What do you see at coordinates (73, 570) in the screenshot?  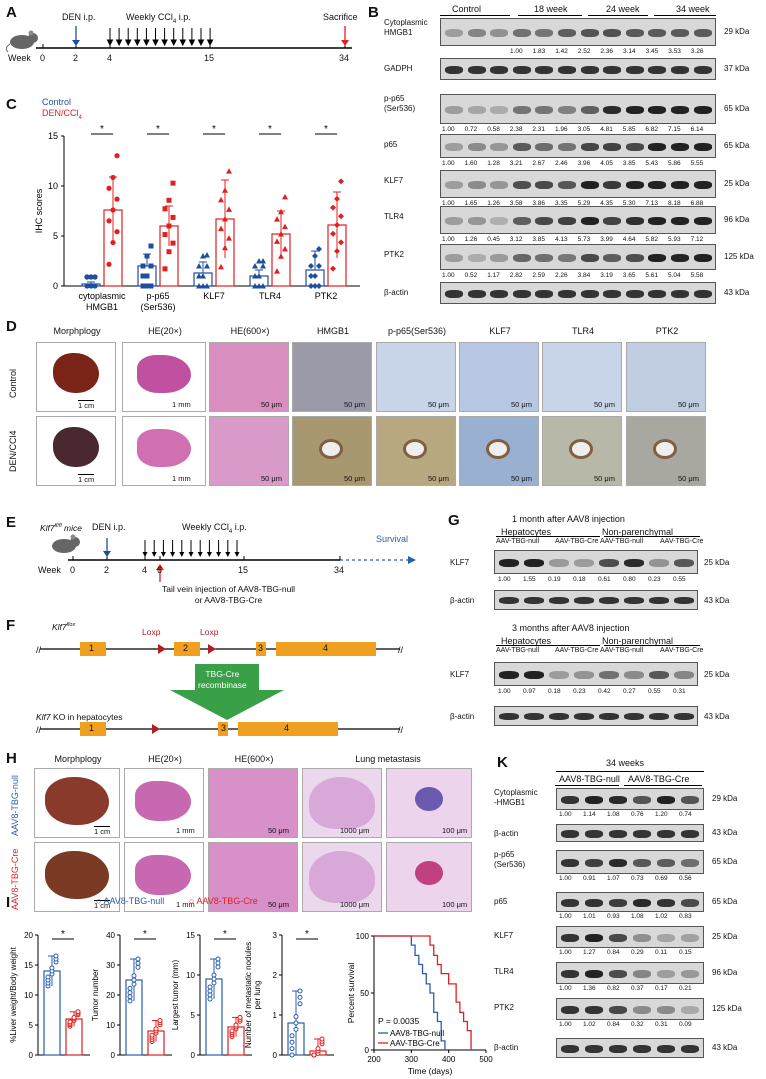 I see `week-tick: 0` at bounding box center [73, 570].